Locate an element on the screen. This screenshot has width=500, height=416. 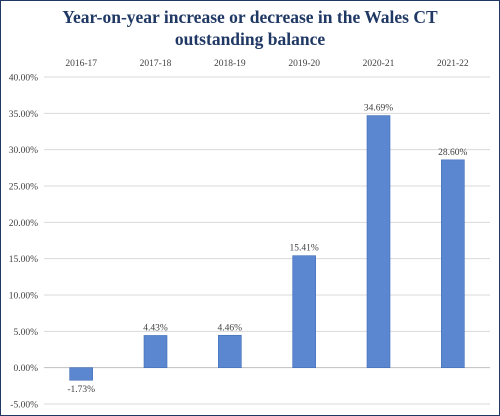
y-tick-label: -5.00% is located at coordinates (24, 406).